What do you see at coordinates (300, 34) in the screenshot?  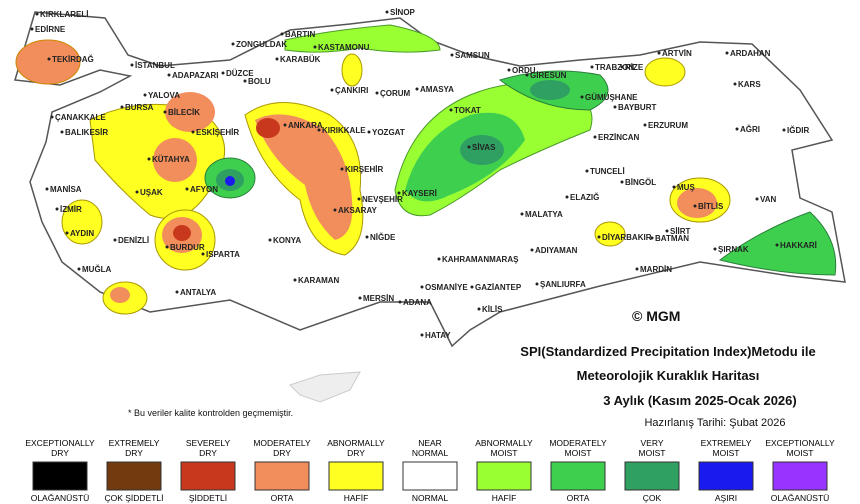 I see `city-label: BARTIN` at bounding box center [300, 34].